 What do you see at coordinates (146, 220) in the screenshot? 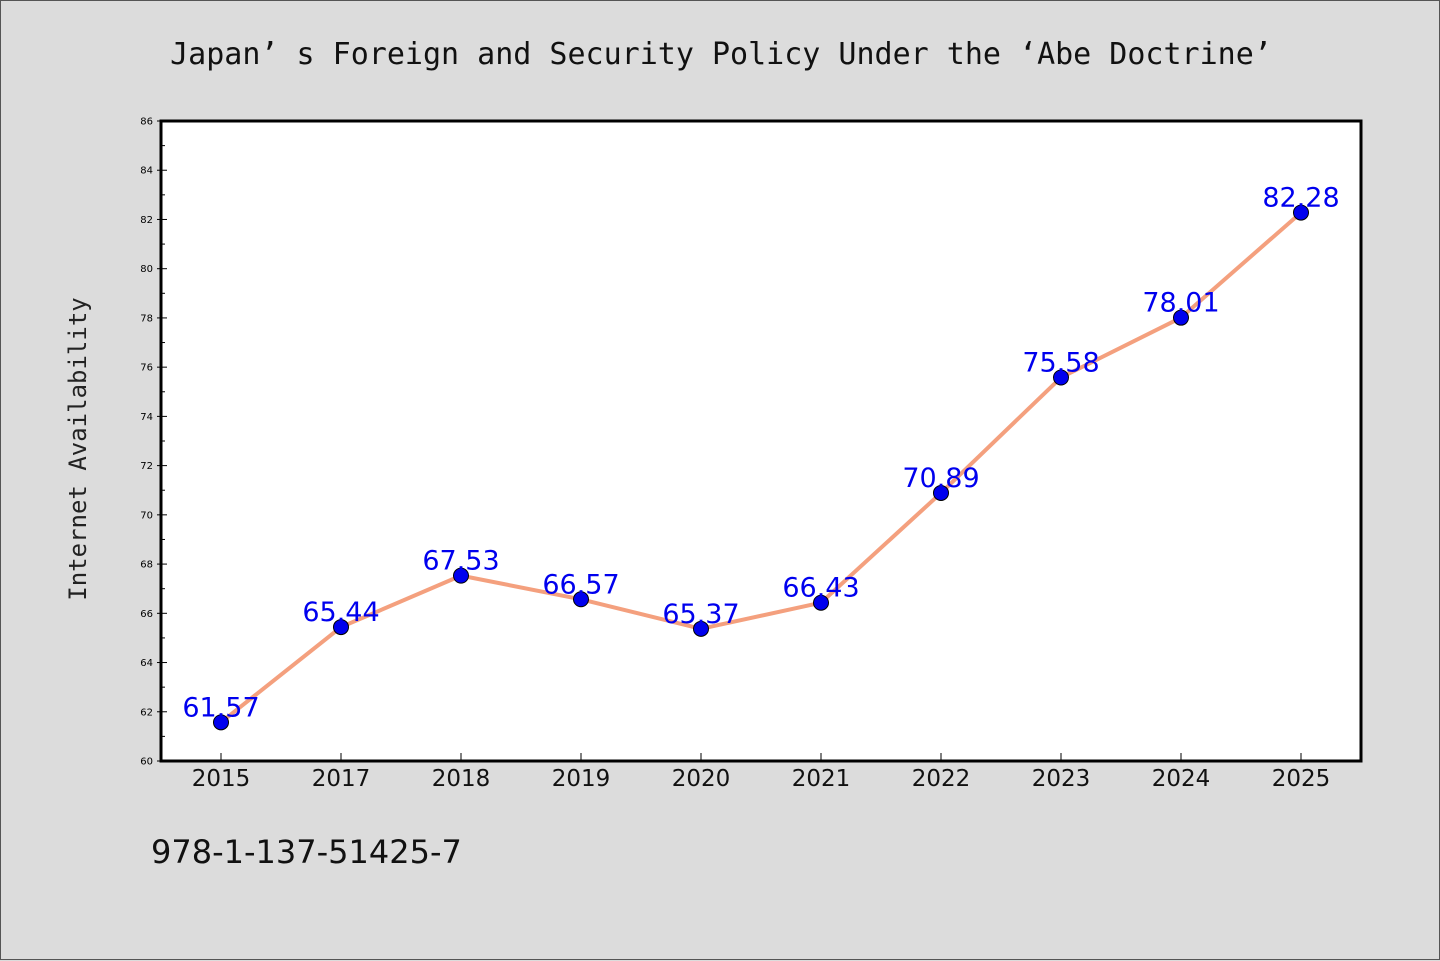
I see `y-tick-label: 82` at bounding box center [146, 220].